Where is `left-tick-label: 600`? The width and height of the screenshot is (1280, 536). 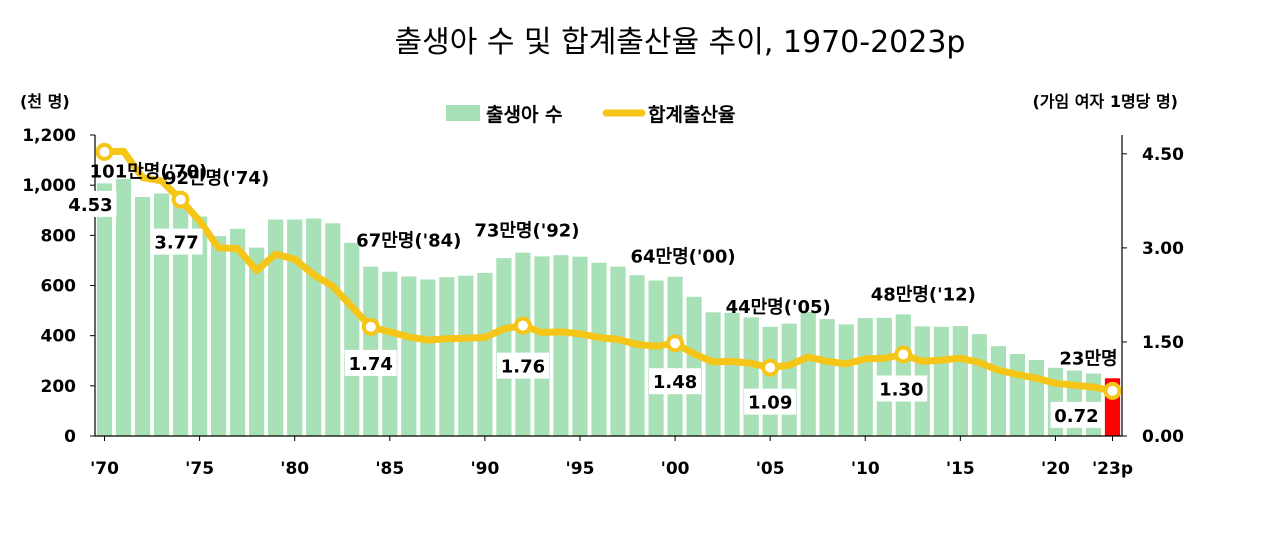
left-tick-label: 600 is located at coordinates (59, 287).